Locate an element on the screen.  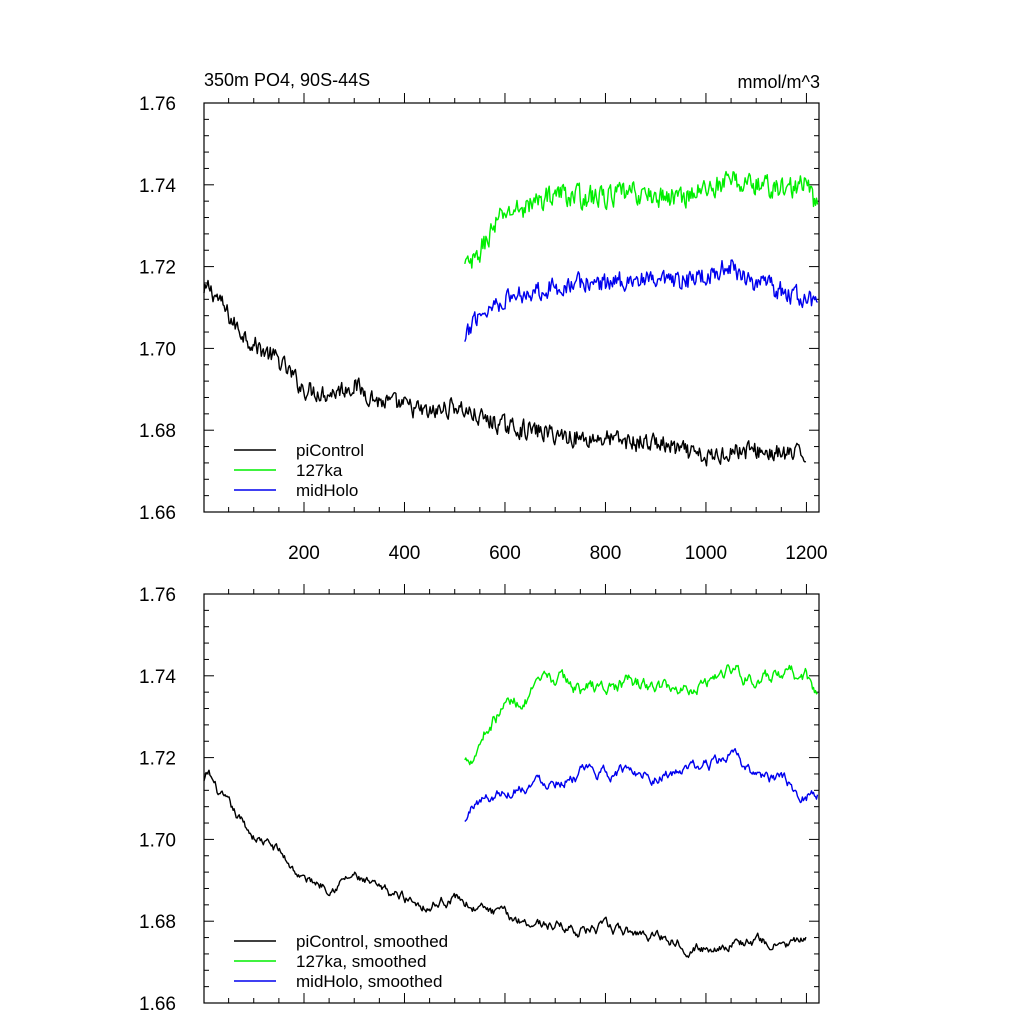
chart-title: 350m PO4, 90S-44S is located at coordinates (287, 80).